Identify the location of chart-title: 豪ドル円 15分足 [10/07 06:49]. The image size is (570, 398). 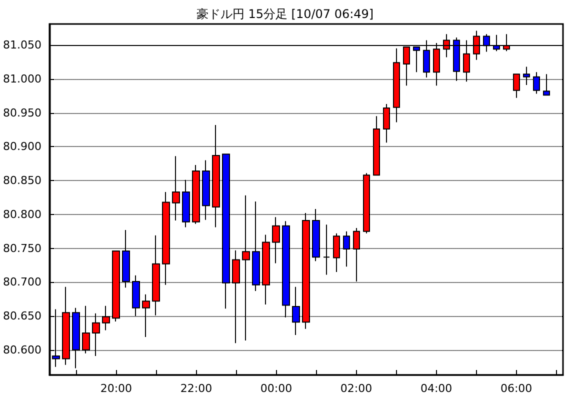
(285, 14).